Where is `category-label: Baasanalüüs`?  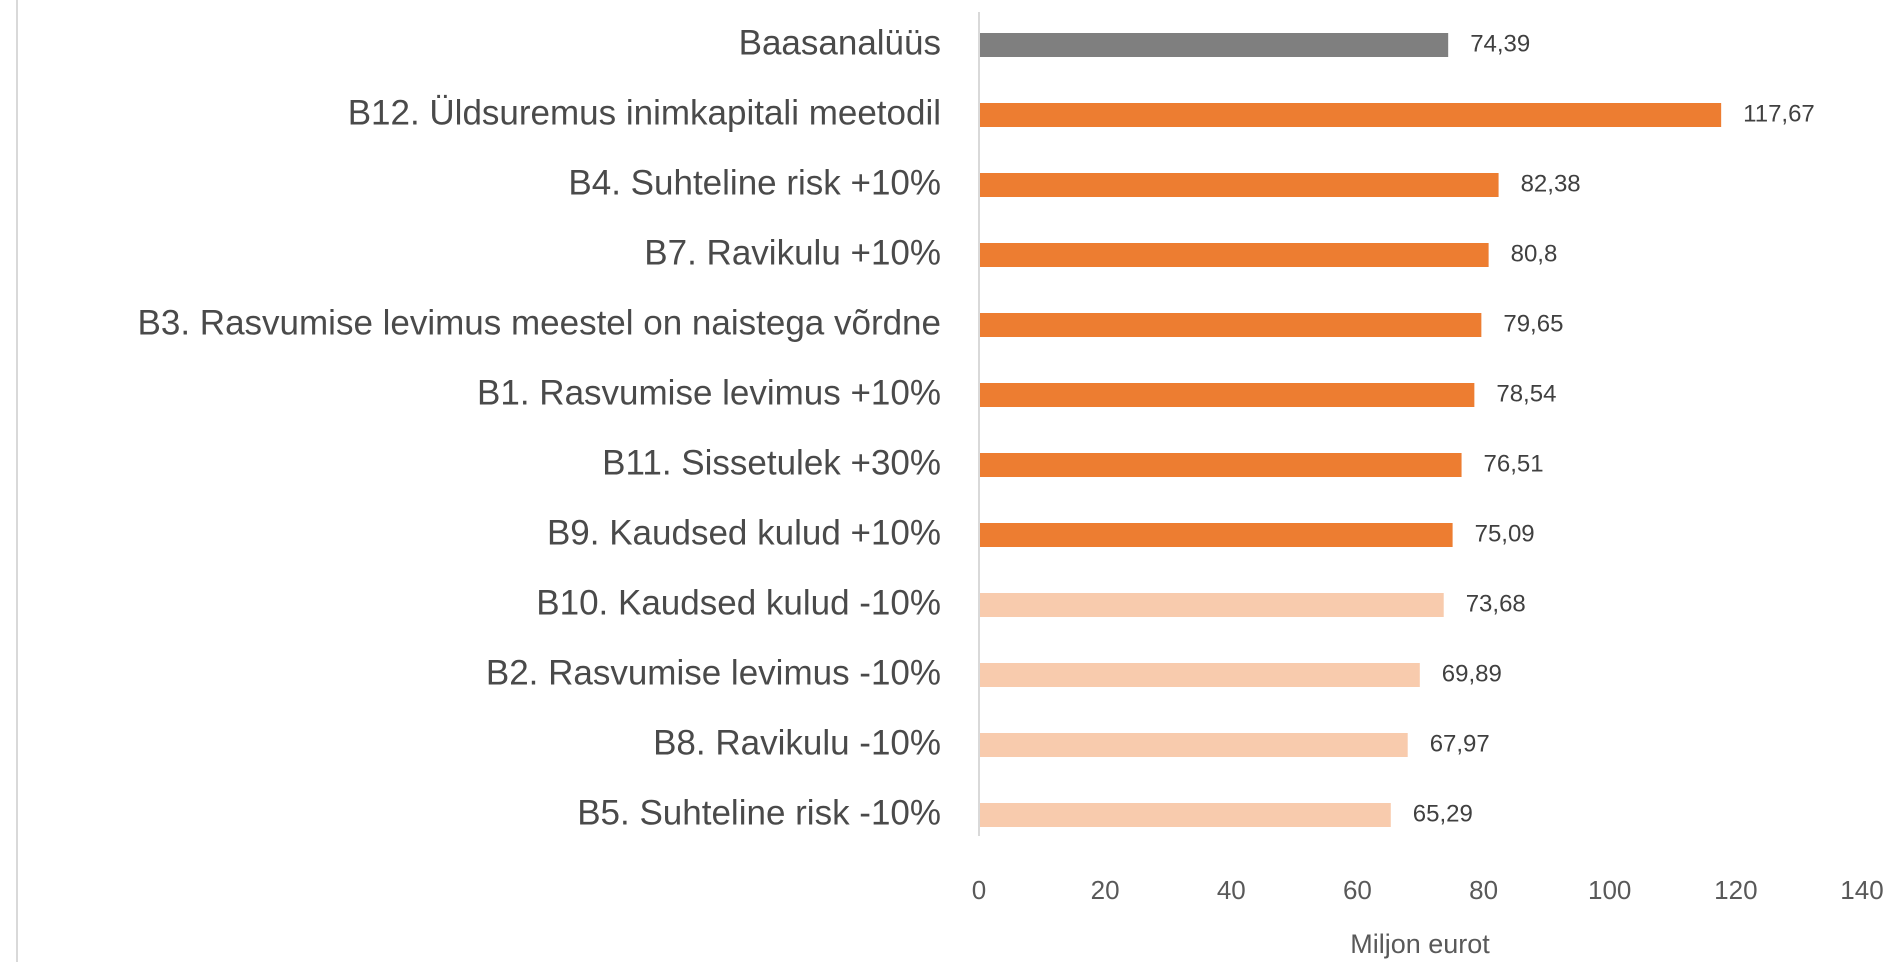 category-label: Baasanalüüs is located at coordinates (840, 42).